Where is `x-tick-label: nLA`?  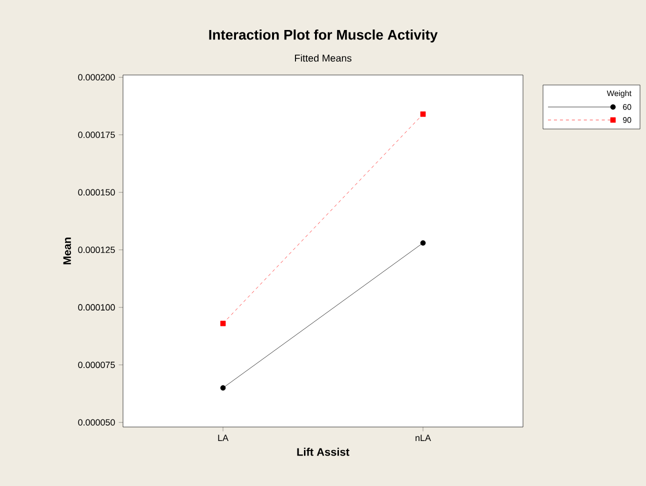 x-tick-label: nLA is located at coordinates (423, 437).